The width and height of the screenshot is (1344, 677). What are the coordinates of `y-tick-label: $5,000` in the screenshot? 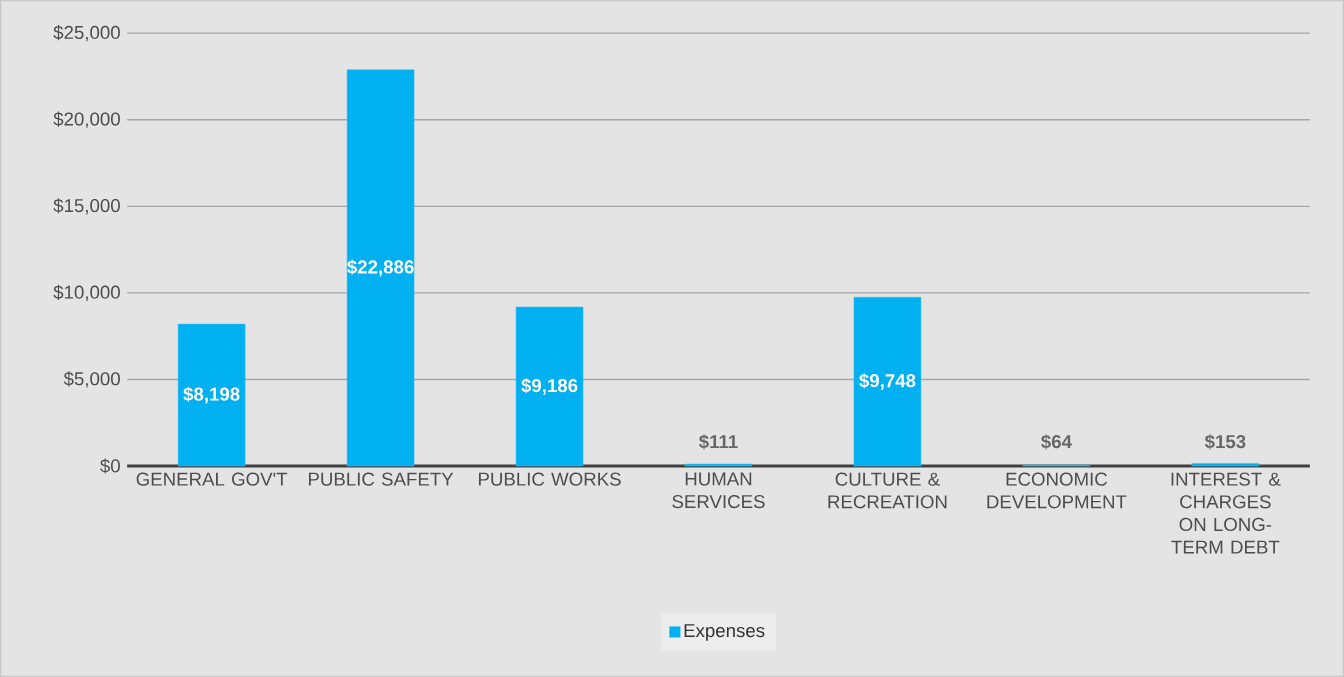 It's located at (91, 379).